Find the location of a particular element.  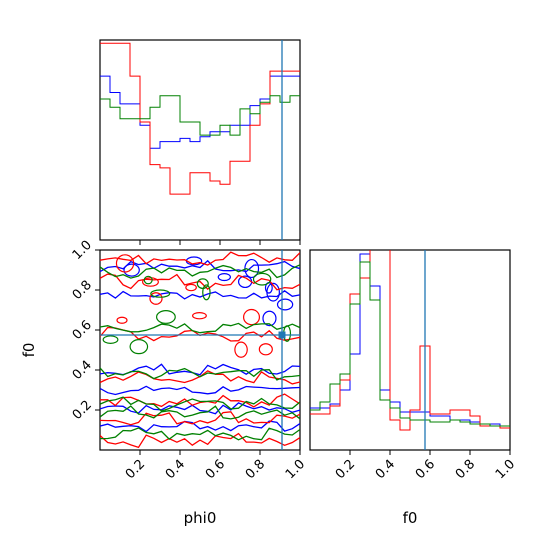

hist-f0-series is located at coordinates (410, 340).